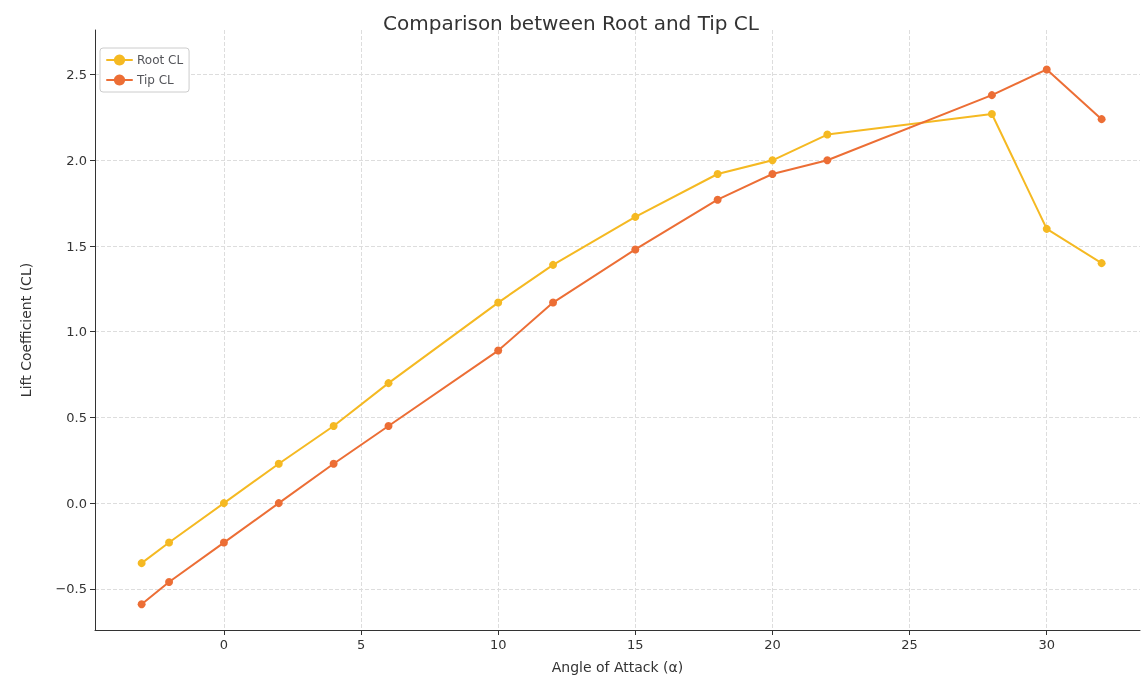 The height and width of the screenshot is (682, 1142). Describe the element at coordinates (155, 80) in the screenshot. I see `legend-label: Tip CL` at that location.